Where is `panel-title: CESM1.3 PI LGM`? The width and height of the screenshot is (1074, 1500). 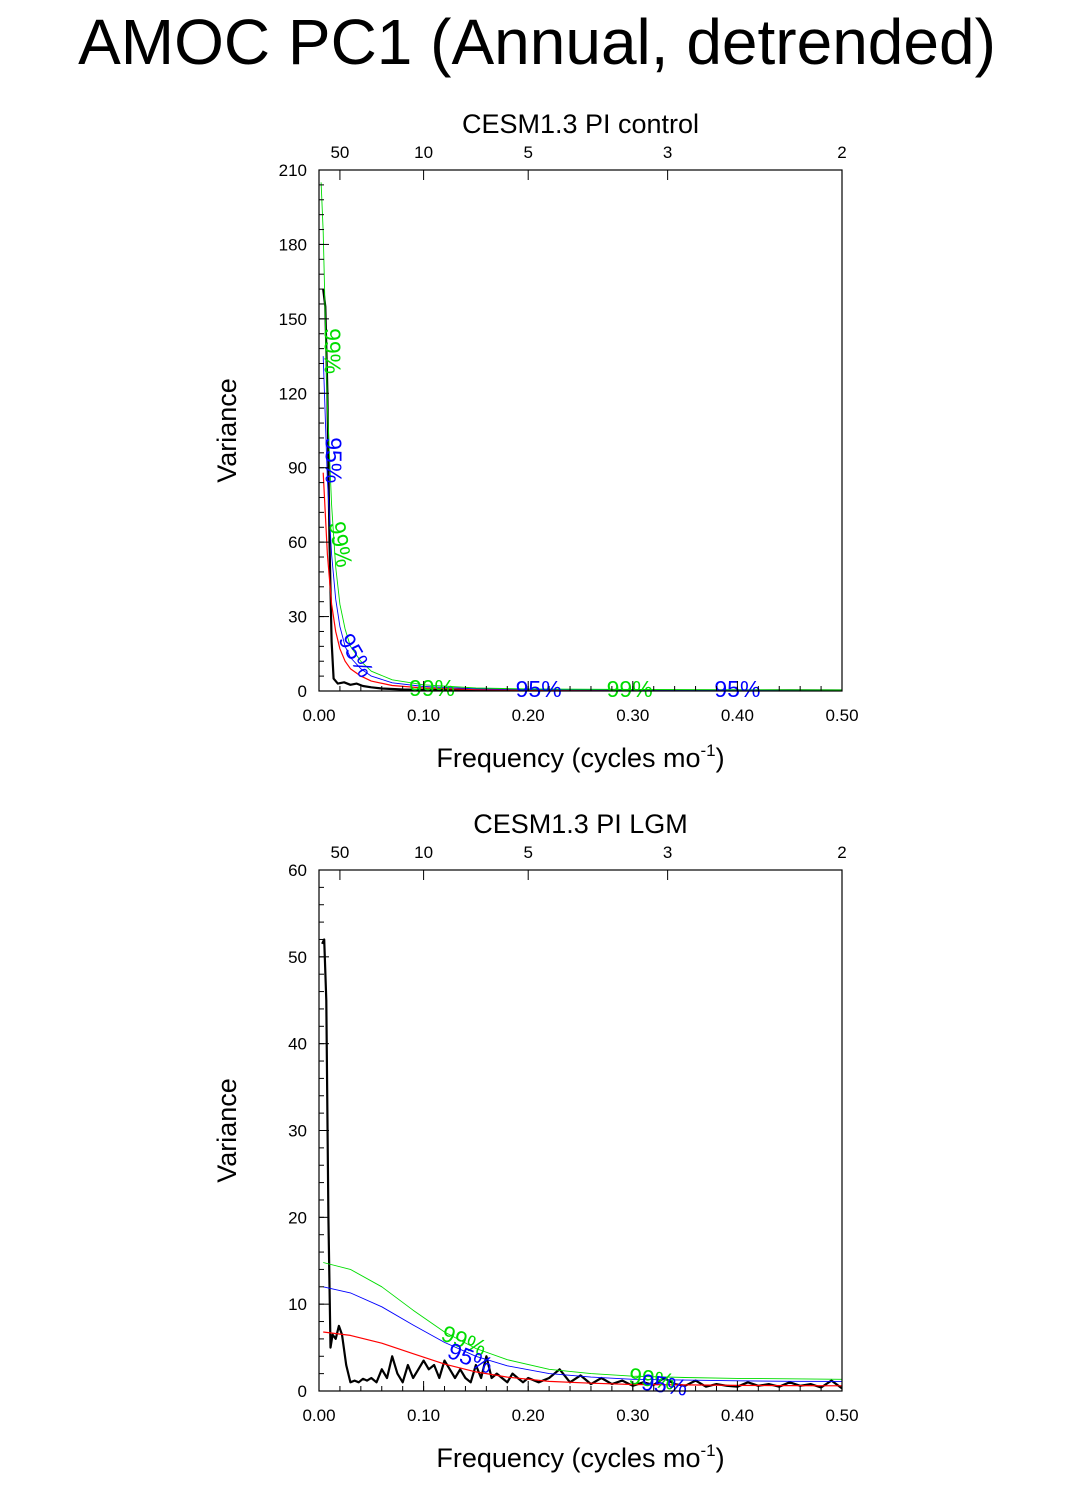 panel-title: CESM1.3 PI LGM is located at coordinates (580, 824).